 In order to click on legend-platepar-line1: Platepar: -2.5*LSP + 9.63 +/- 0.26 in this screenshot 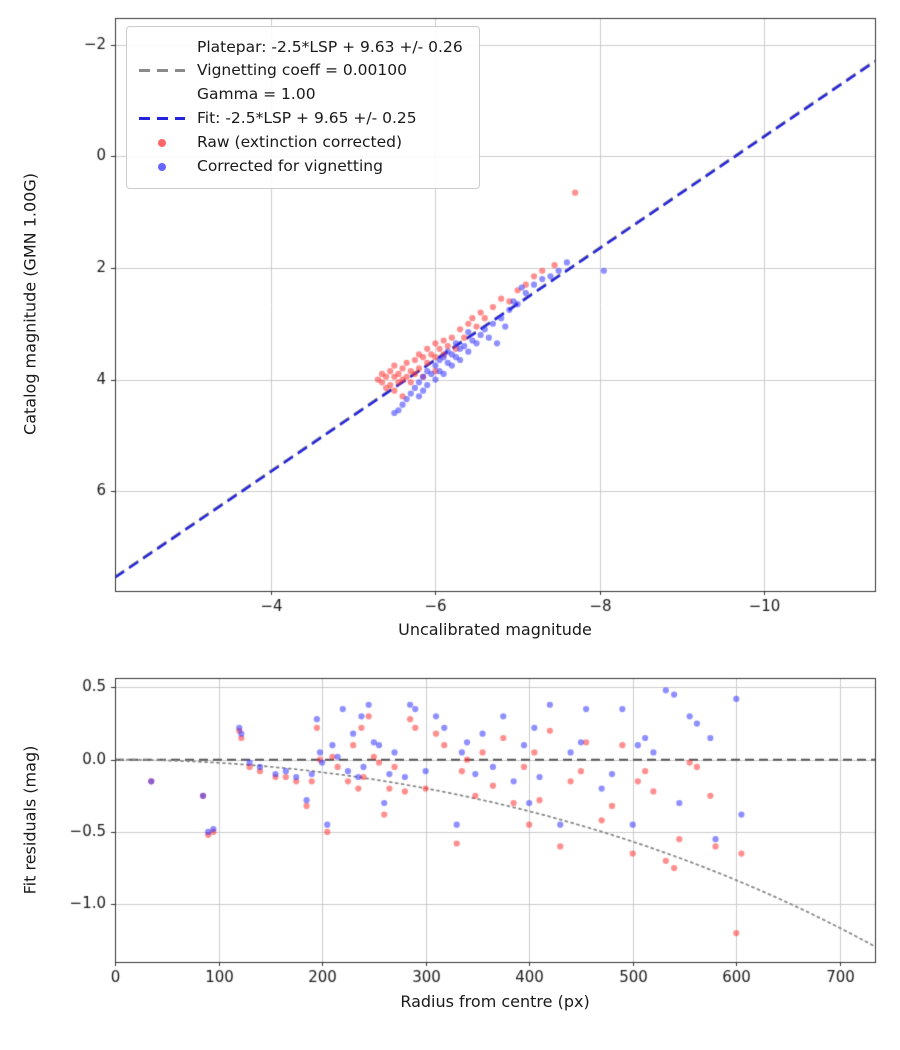, I will do `click(330, 47)`.